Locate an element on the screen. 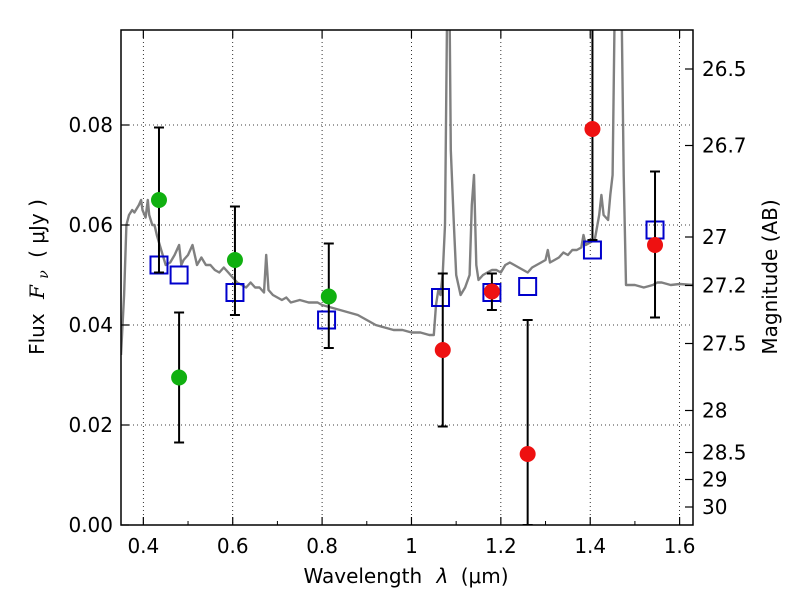  y2-tick-label: 27.5 is located at coordinates (724, 344).